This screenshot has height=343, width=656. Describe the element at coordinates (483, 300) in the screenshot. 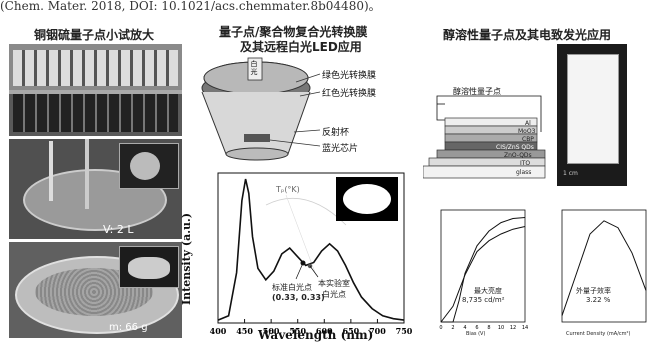

I see `max-luminance-annotation-2: 8,735 cd/m²` at that location.